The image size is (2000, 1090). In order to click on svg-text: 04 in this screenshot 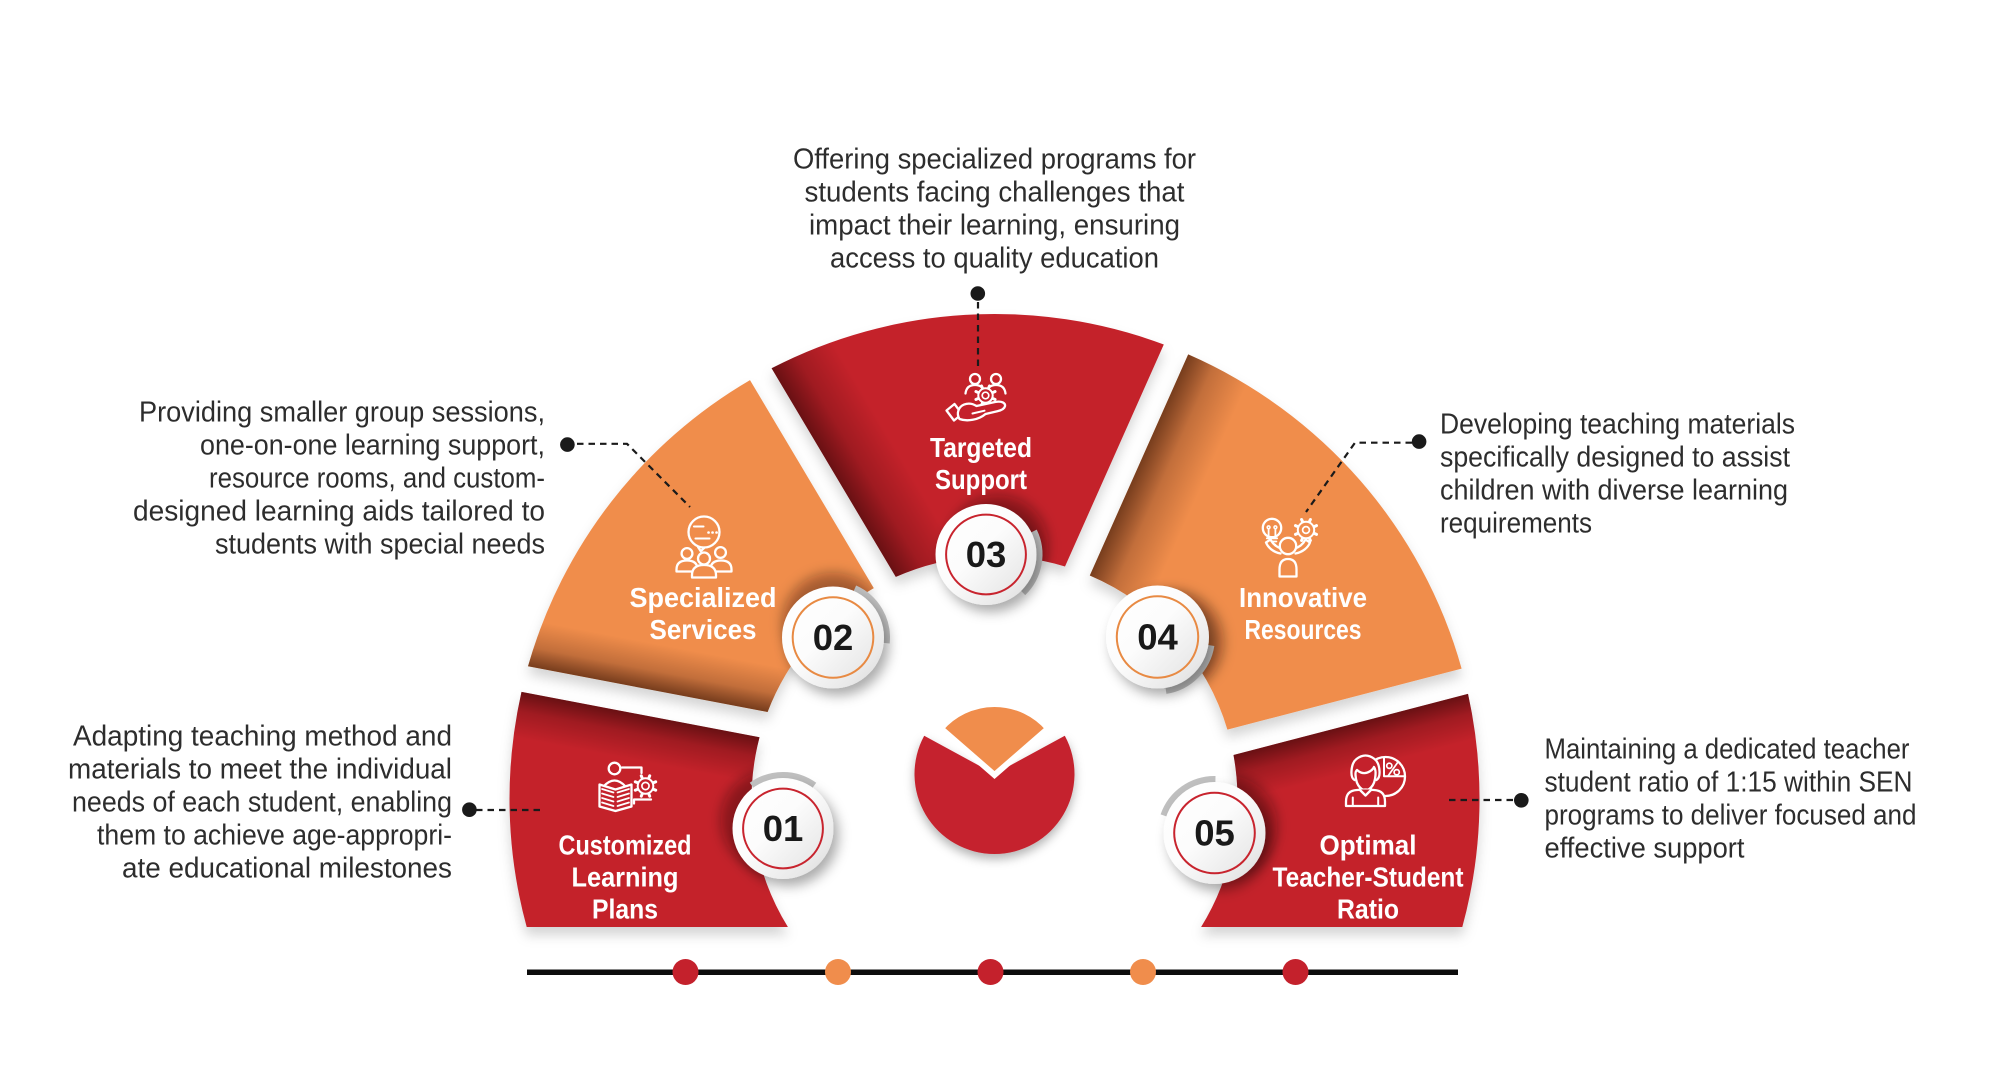, I will do `click(1157, 637)`.